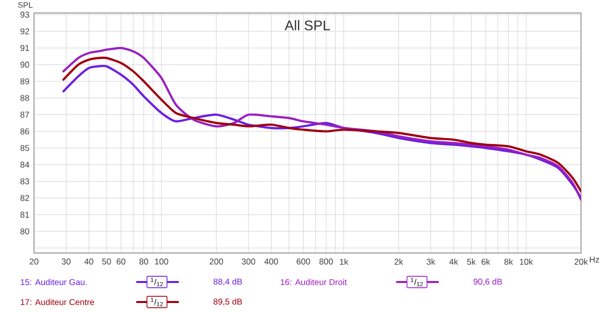  Describe the element at coordinates (143, 261) in the screenshot. I see `x-tick-label: 80` at that location.